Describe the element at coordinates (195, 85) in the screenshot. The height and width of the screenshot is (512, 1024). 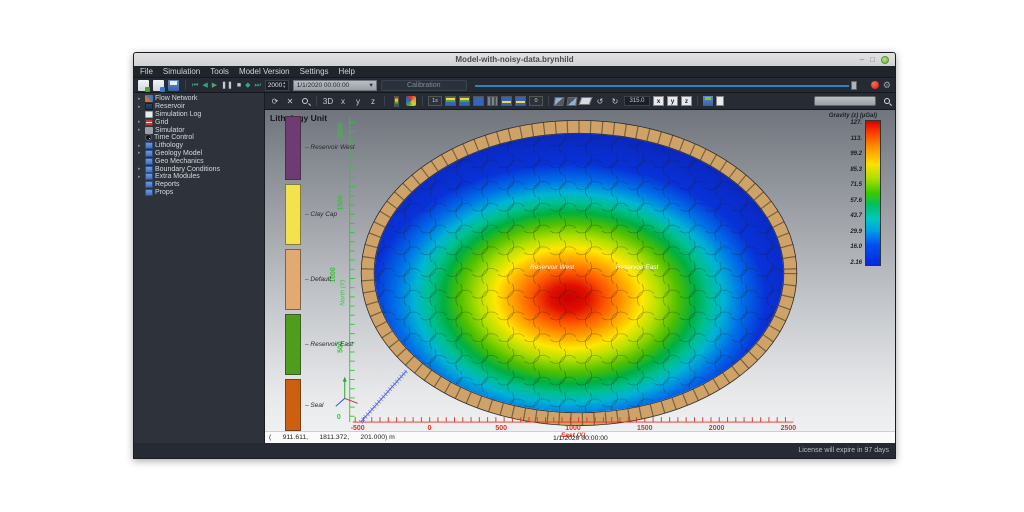
I see `skip-to-start-button: ⏮` at that location.